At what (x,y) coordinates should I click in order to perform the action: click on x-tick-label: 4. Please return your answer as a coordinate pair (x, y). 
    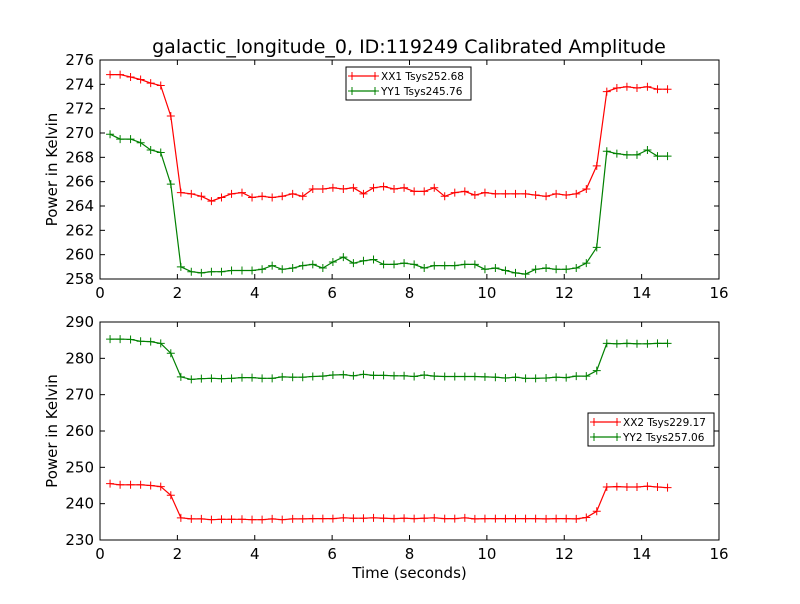
    Looking at the image, I should click on (255, 293).